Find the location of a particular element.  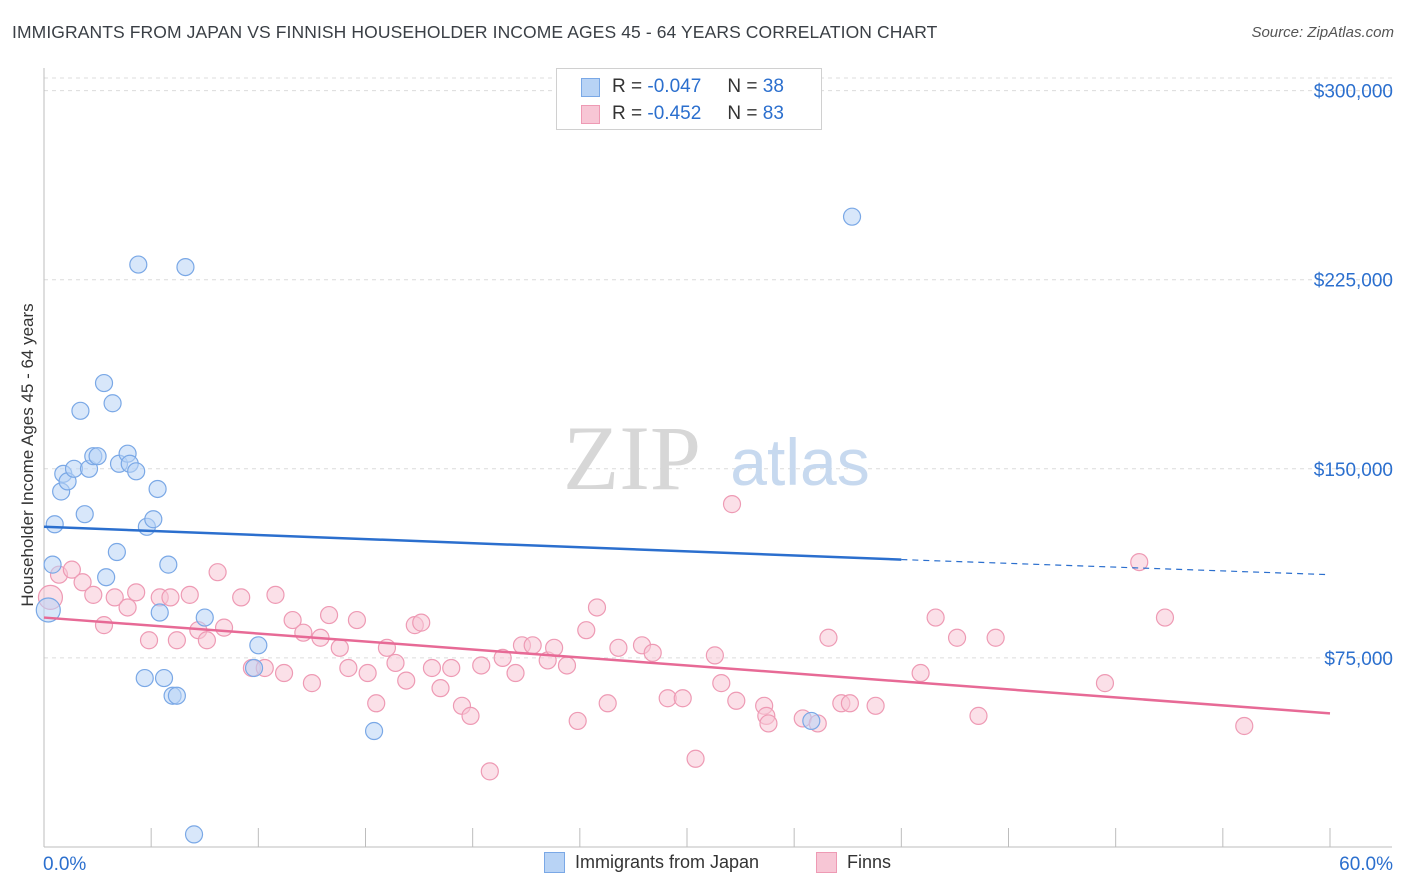

source-label: Source: ZipAtlas.com is located at coordinates (1322, 32).